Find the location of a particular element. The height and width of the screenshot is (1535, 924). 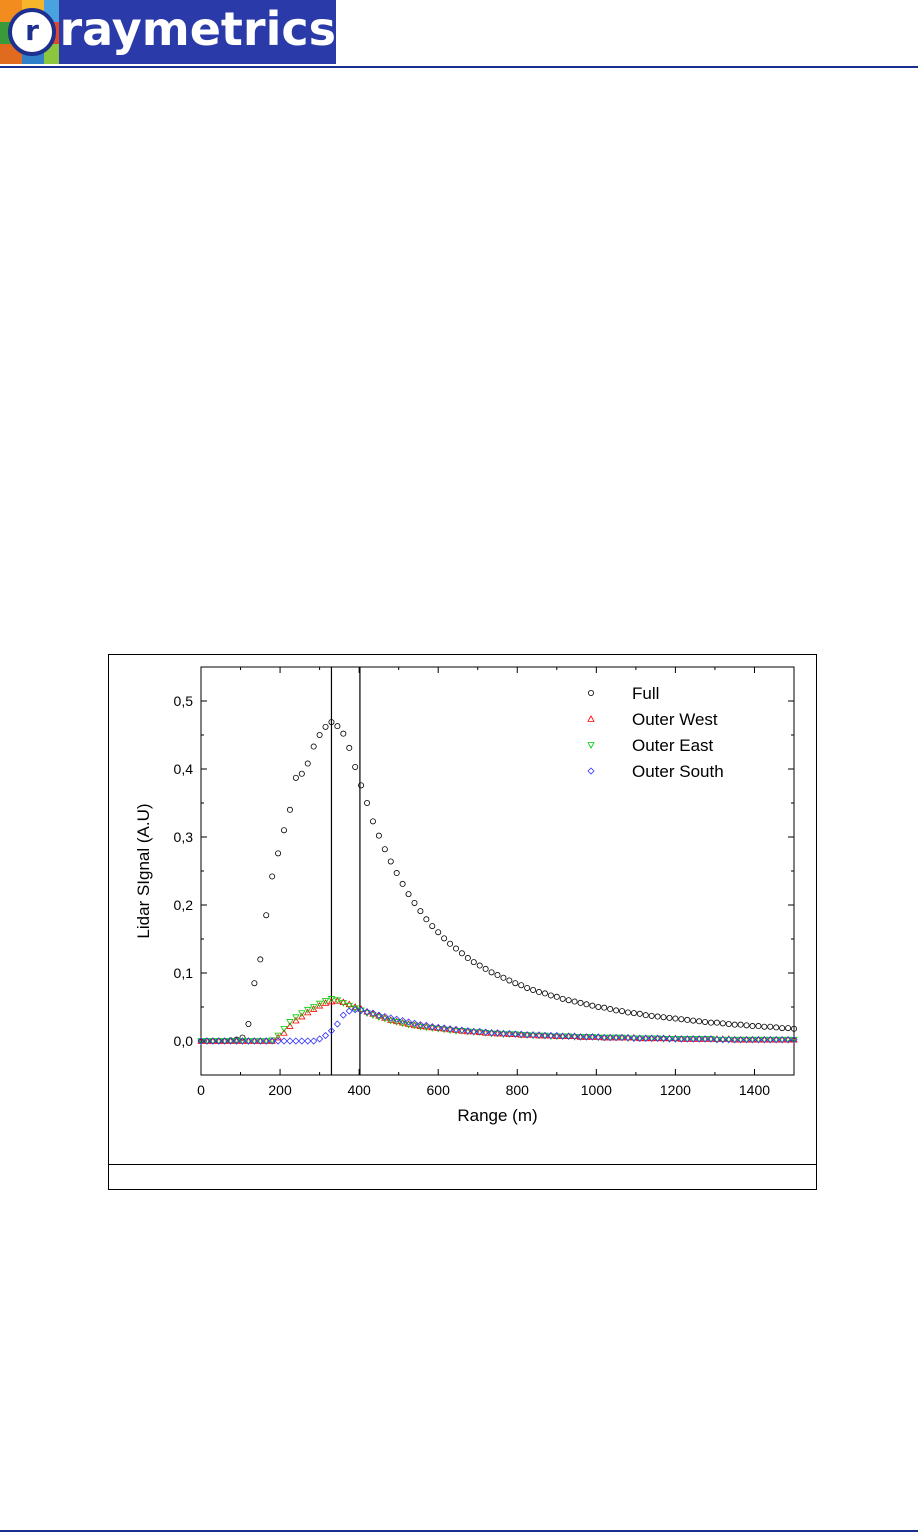

legend-label-outer-east: Outer East is located at coordinates (673, 745).